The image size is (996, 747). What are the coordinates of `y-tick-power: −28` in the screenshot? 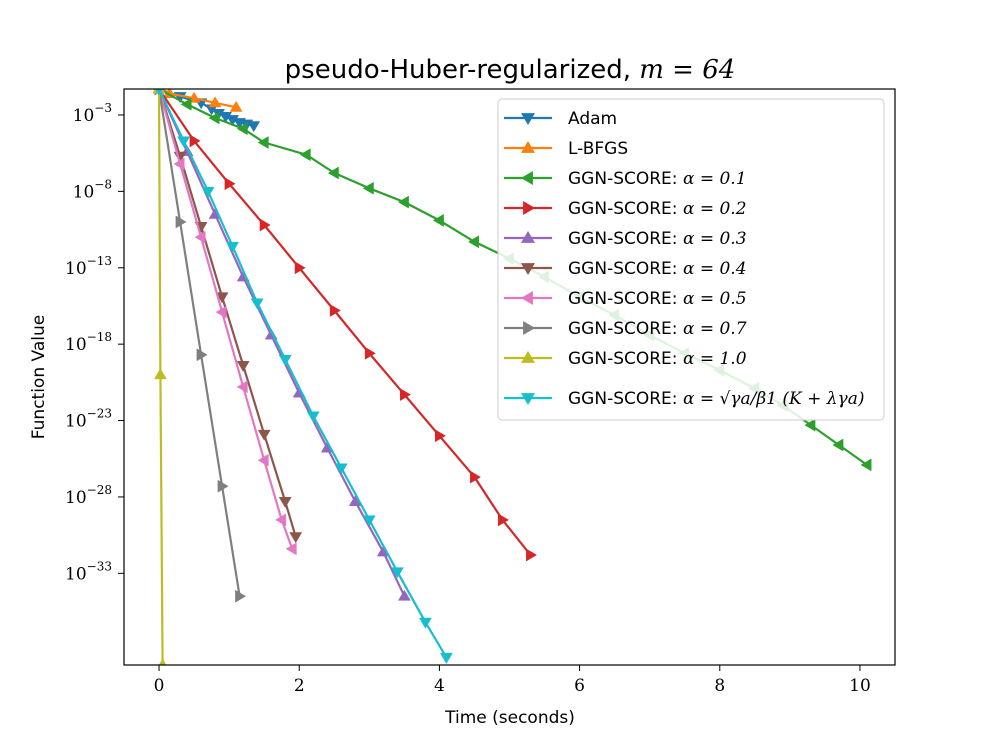 It's located at (99, 490).